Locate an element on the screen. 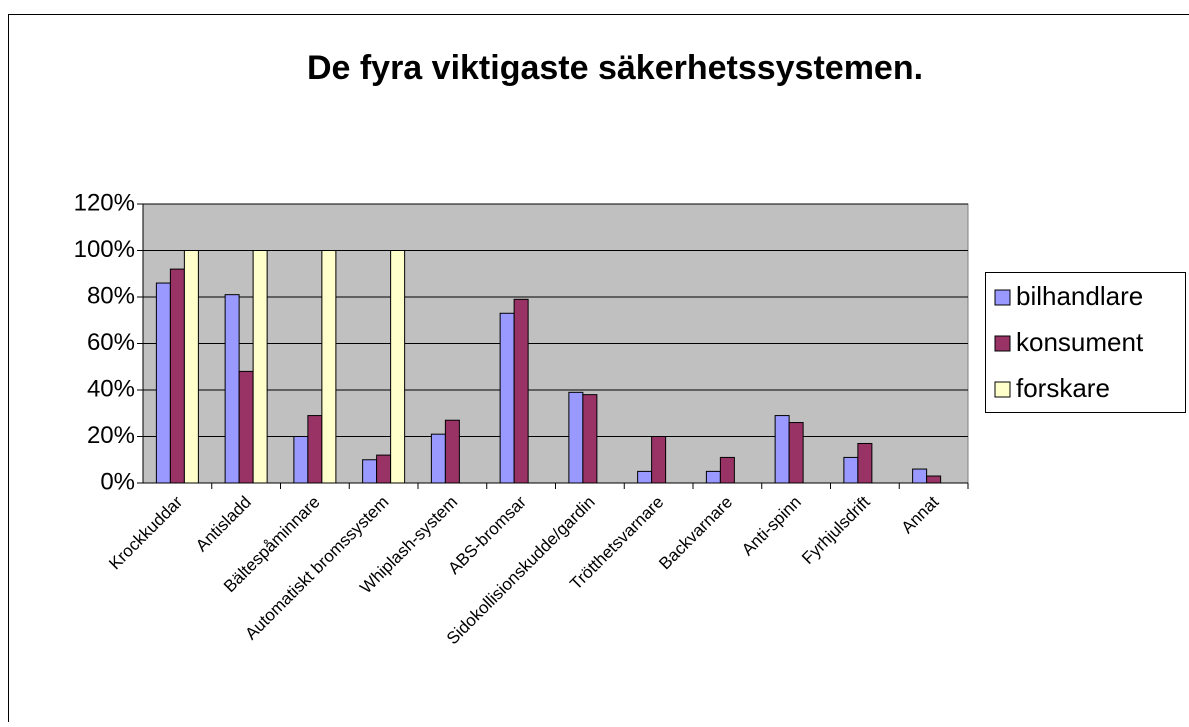 The width and height of the screenshot is (1189, 727). y-tick-label: 120% is located at coordinates (104, 202).